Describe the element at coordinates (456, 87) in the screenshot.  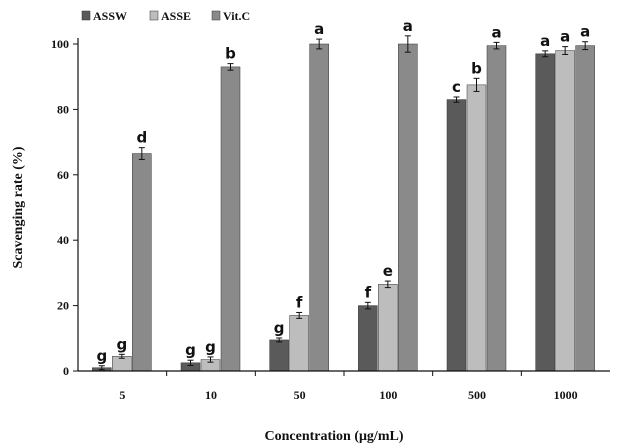
I see `significance-label: c` at that location.